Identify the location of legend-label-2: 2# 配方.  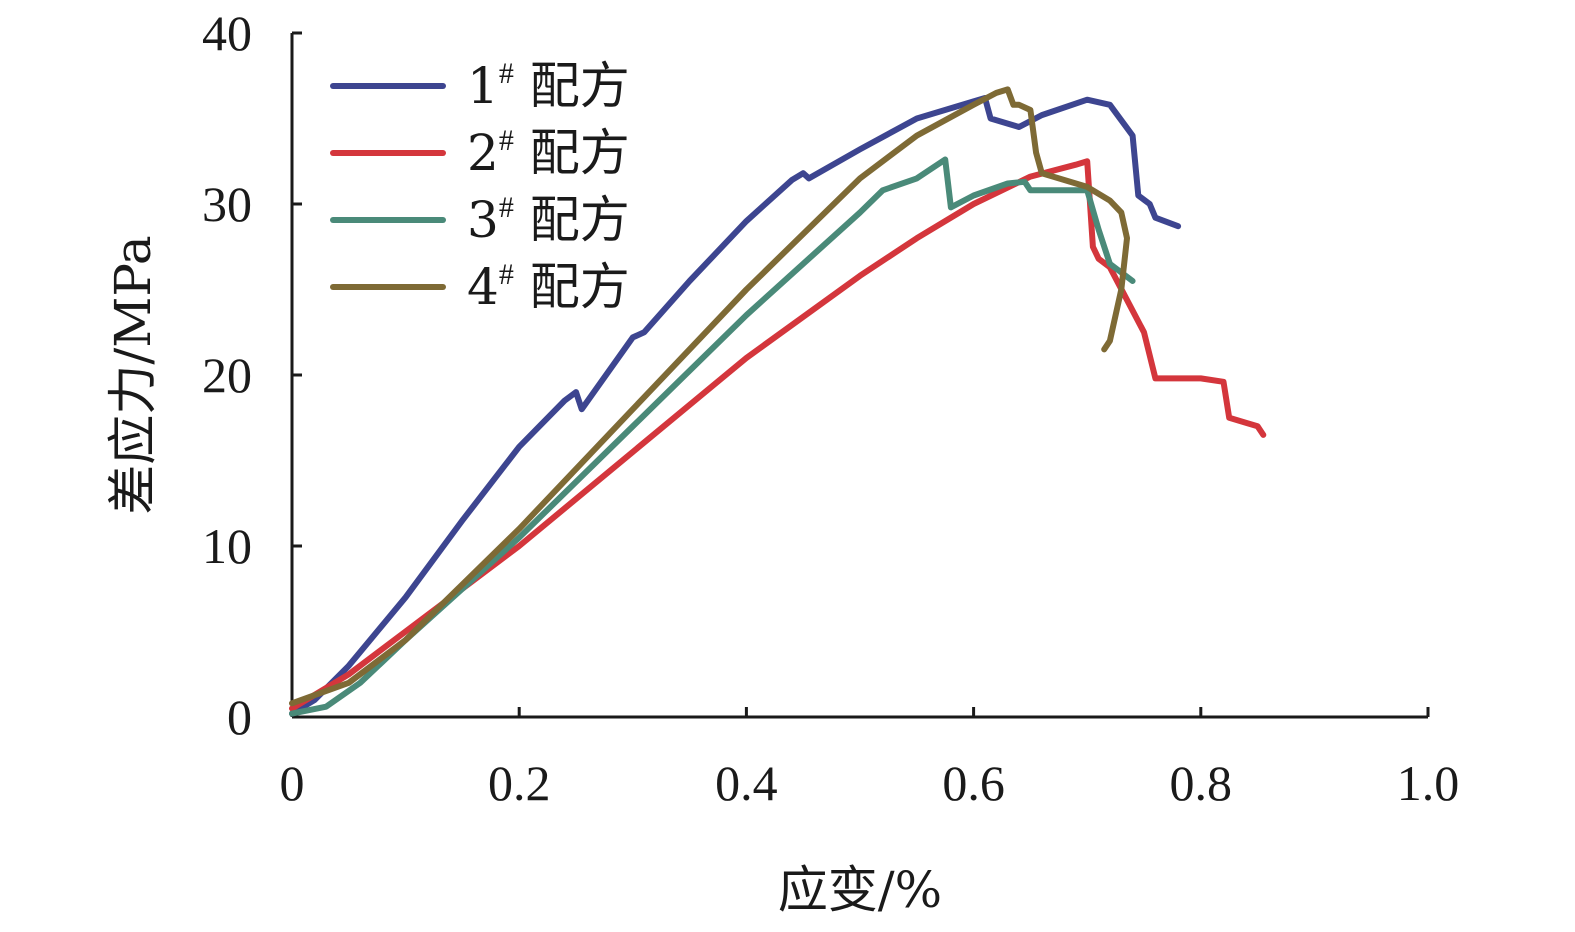
(548, 153).